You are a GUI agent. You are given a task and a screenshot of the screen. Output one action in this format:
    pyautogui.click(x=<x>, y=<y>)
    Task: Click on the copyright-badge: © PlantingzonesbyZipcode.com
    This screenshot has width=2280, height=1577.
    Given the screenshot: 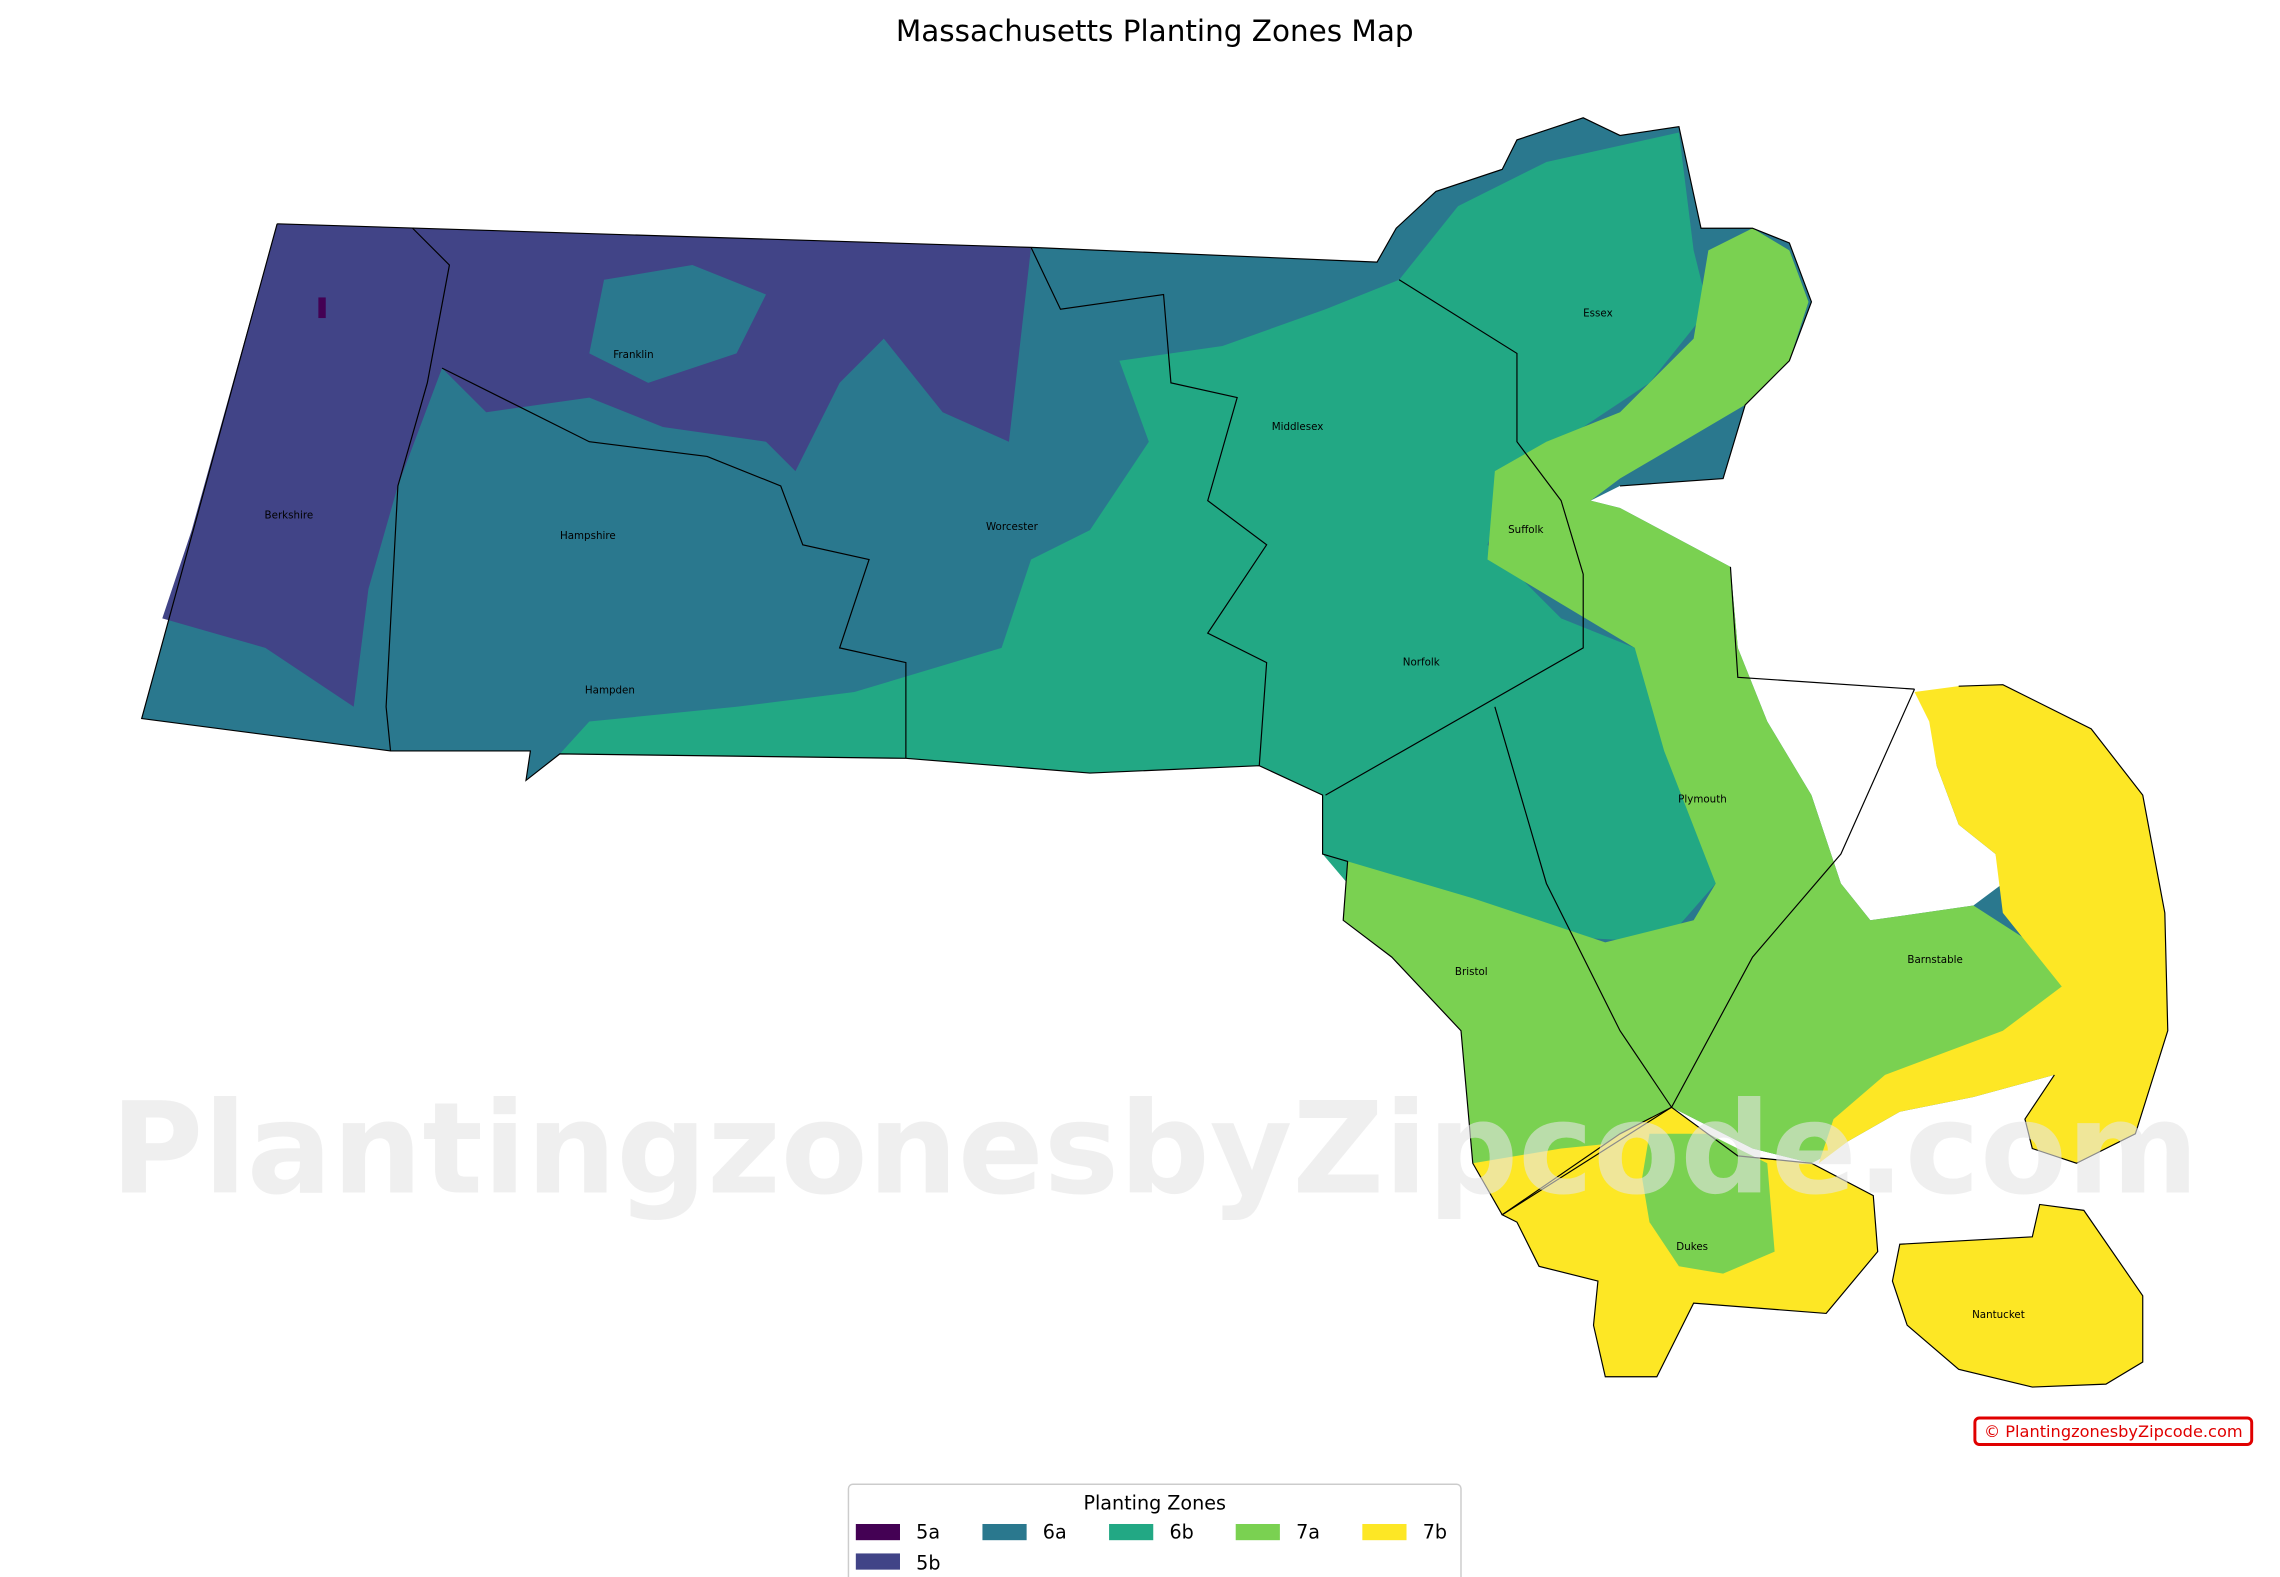 What is the action you would take?
    pyautogui.click(x=2113, y=1431)
    